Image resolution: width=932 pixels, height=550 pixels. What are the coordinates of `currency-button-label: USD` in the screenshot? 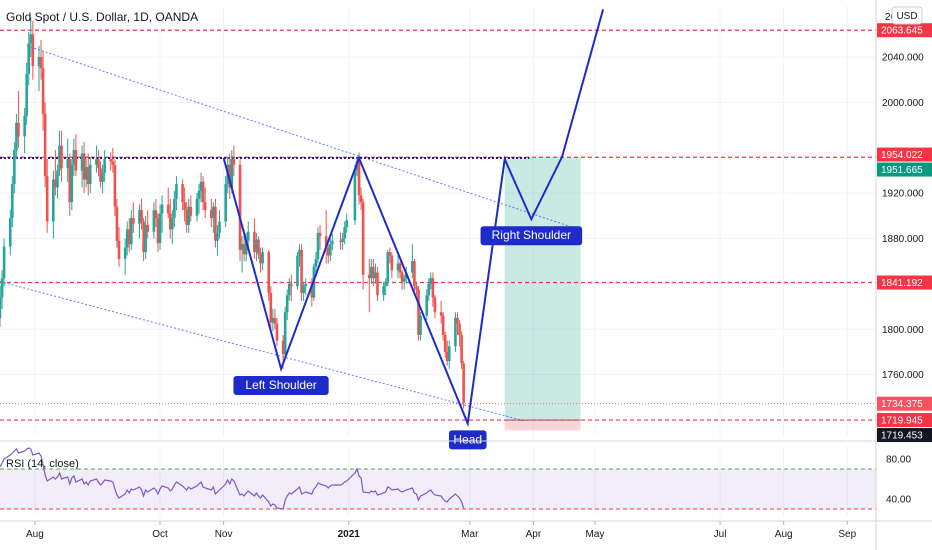 It's located at (906, 16).